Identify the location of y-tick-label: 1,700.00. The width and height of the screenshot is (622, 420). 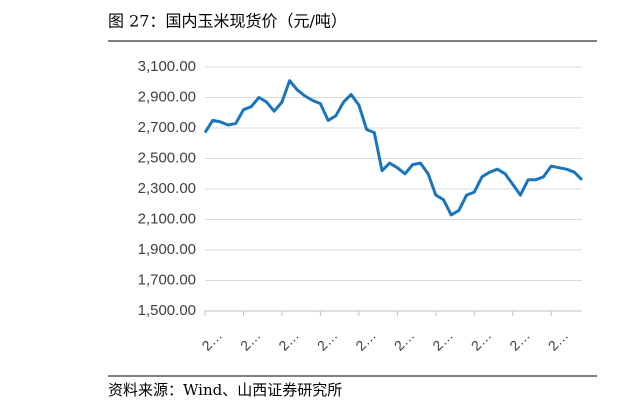
(167, 279).